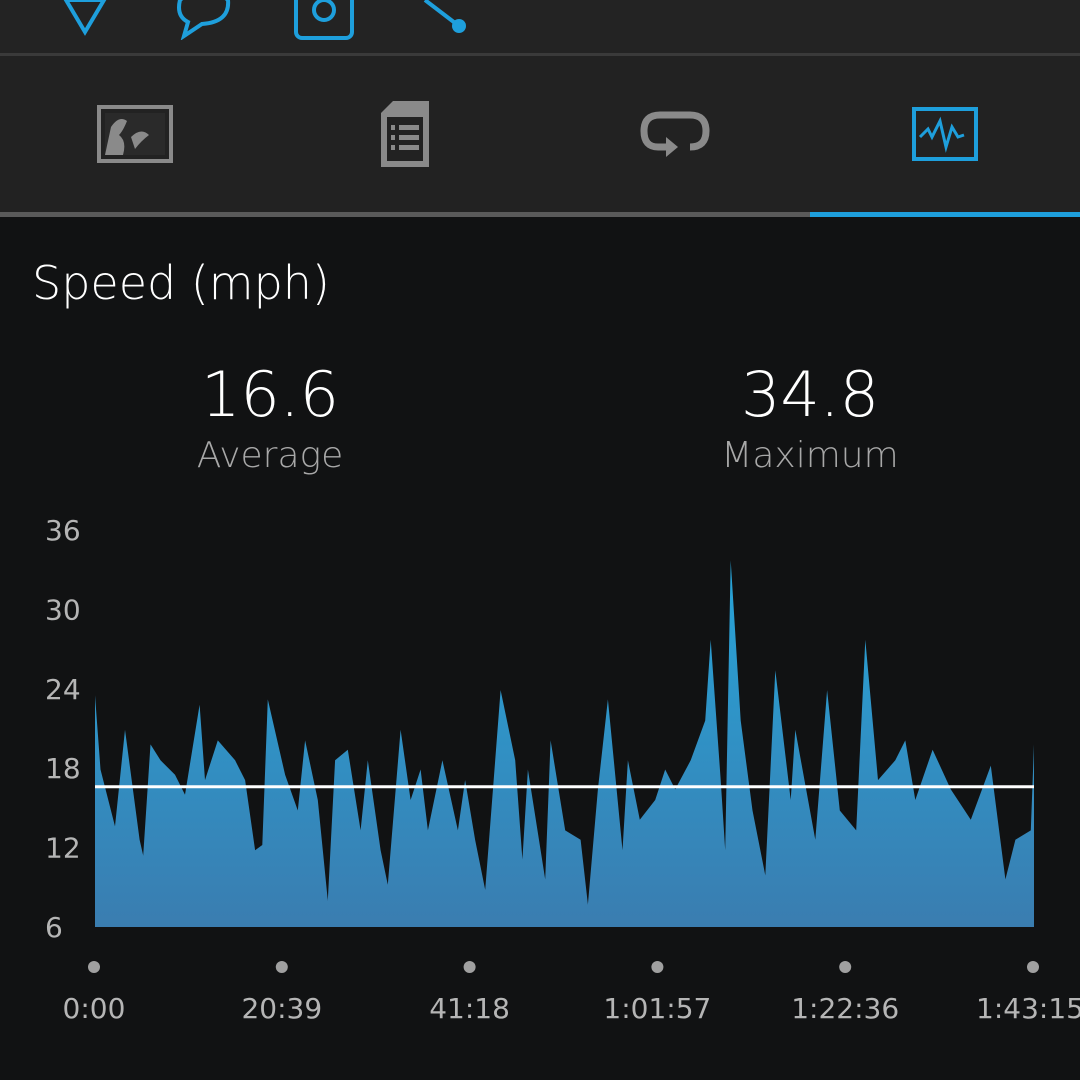  Describe the element at coordinates (204, 20) in the screenshot. I see `comment-icon` at that location.